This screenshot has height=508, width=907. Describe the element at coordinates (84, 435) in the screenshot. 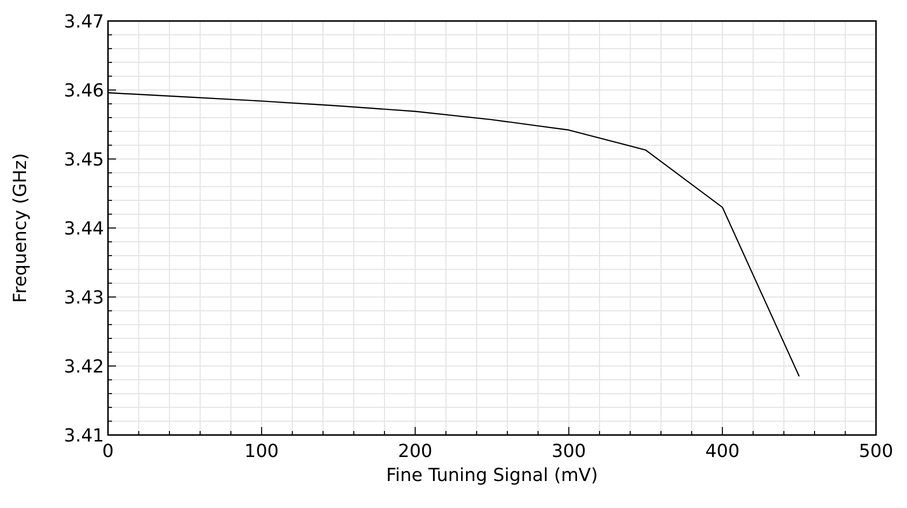

I see `y-tick-label: 3.41` at that location.